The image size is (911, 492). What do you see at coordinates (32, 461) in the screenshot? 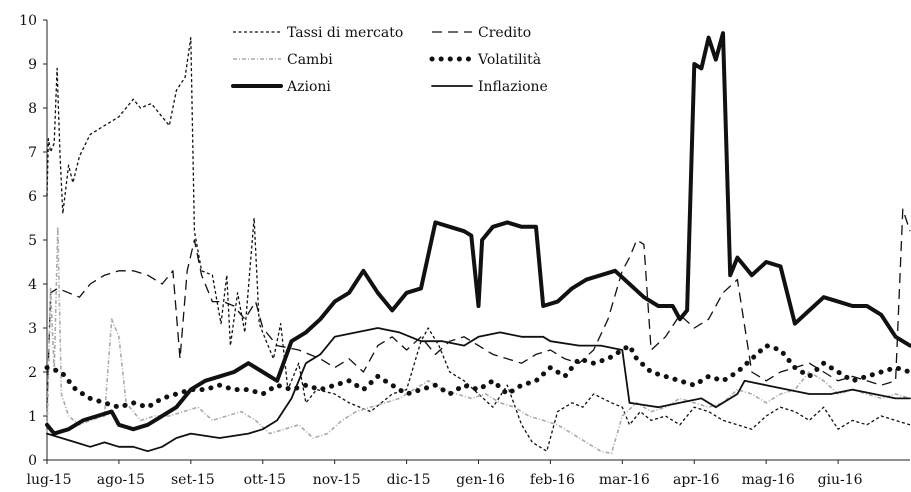
I see `y-tick-label: 0` at bounding box center [32, 461].